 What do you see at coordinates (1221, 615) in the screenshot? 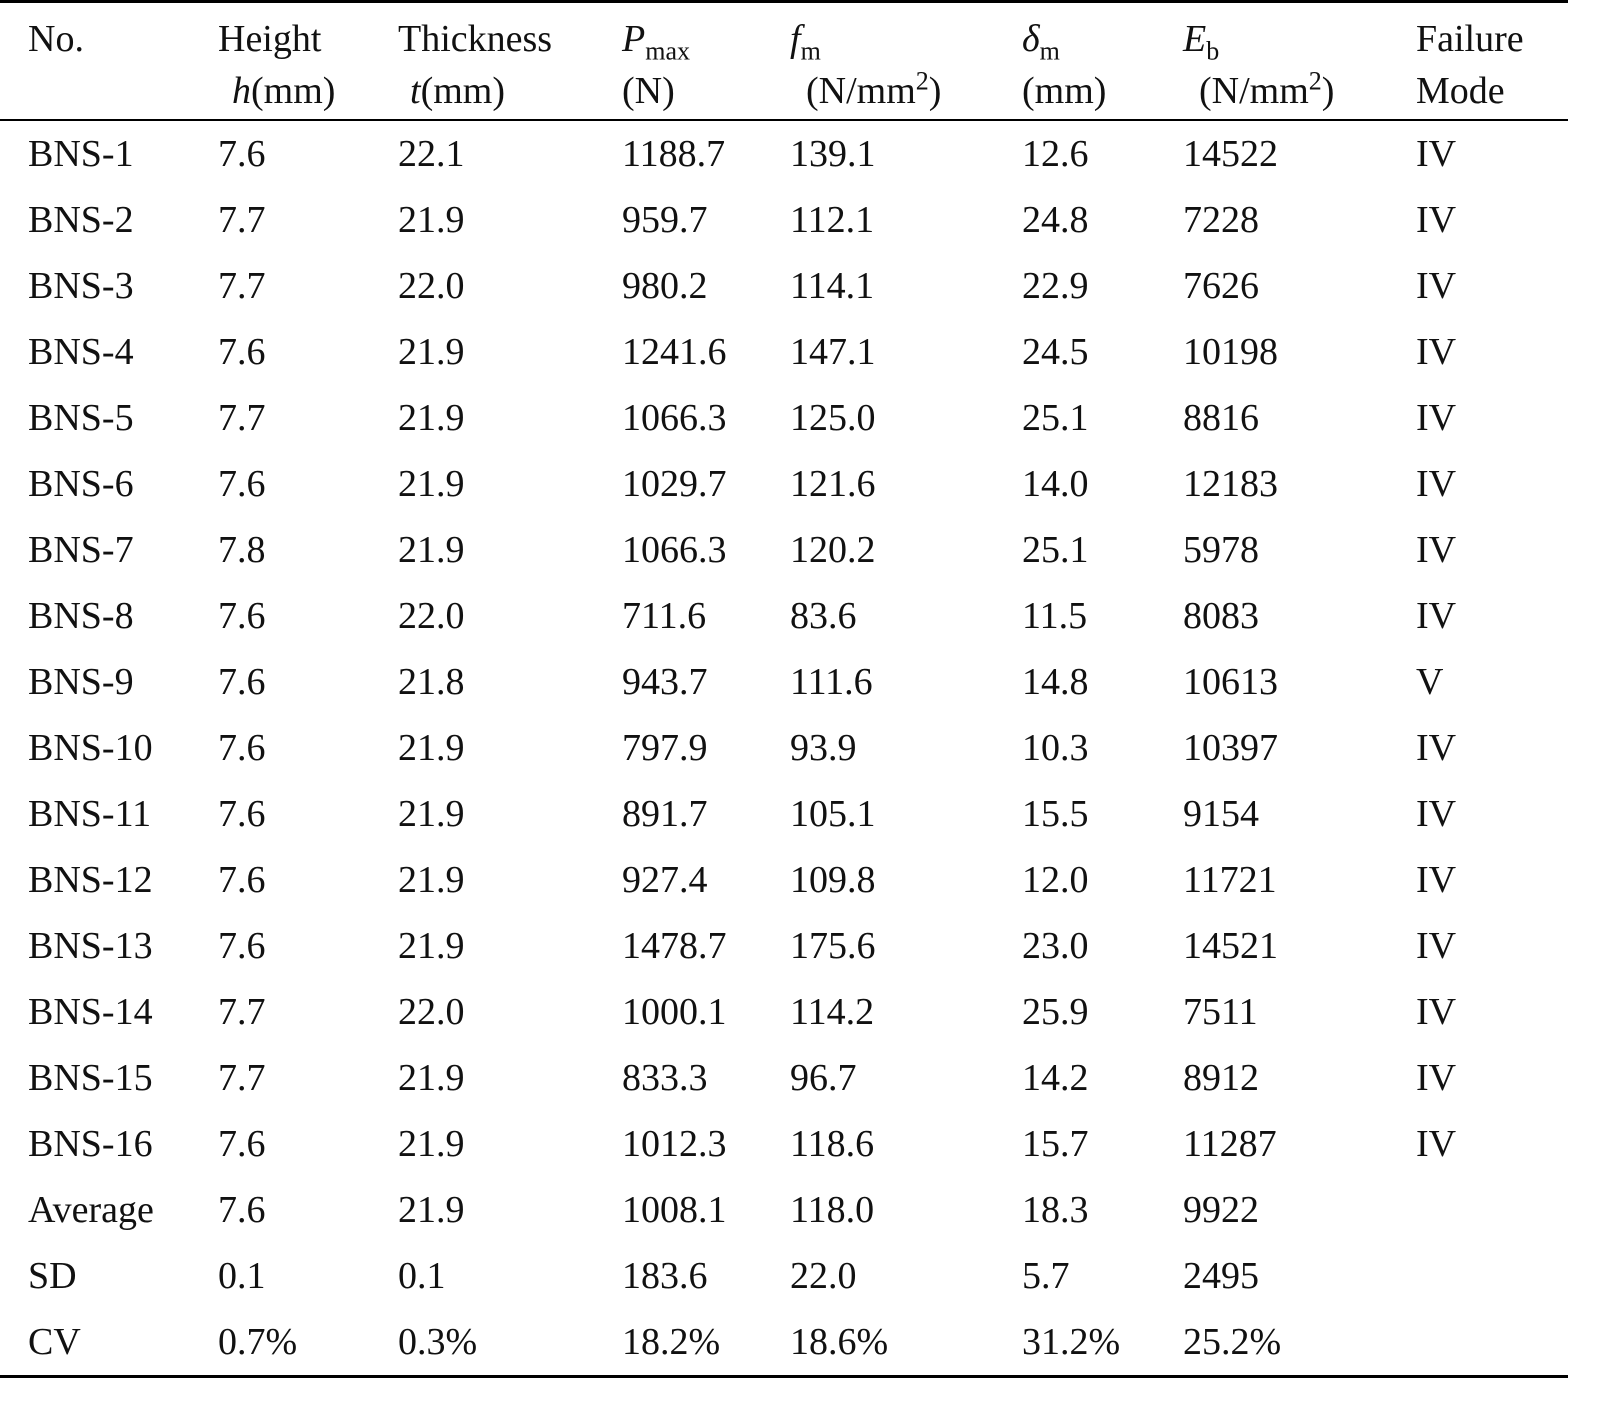
I see `table-cell: 8083` at bounding box center [1221, 615].